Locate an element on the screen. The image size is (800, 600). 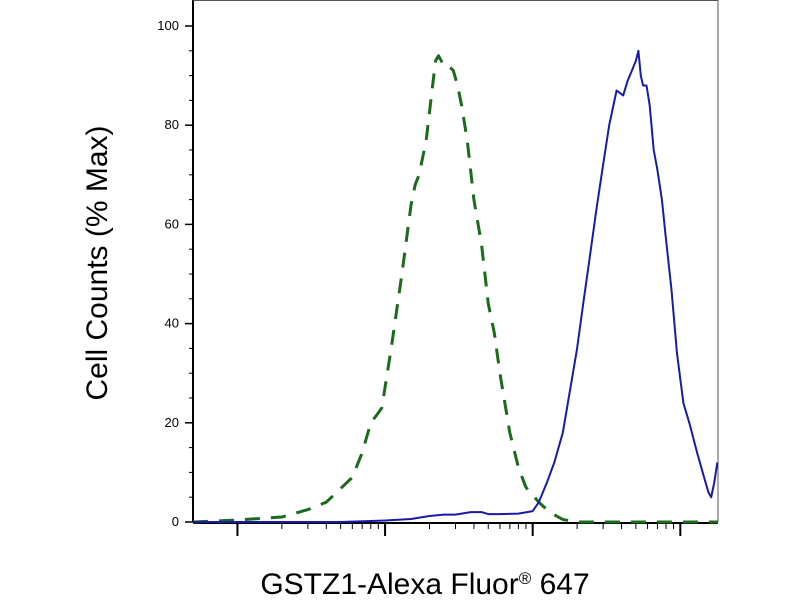
y-tick-label: 100 is located at coordinates (168, 25).